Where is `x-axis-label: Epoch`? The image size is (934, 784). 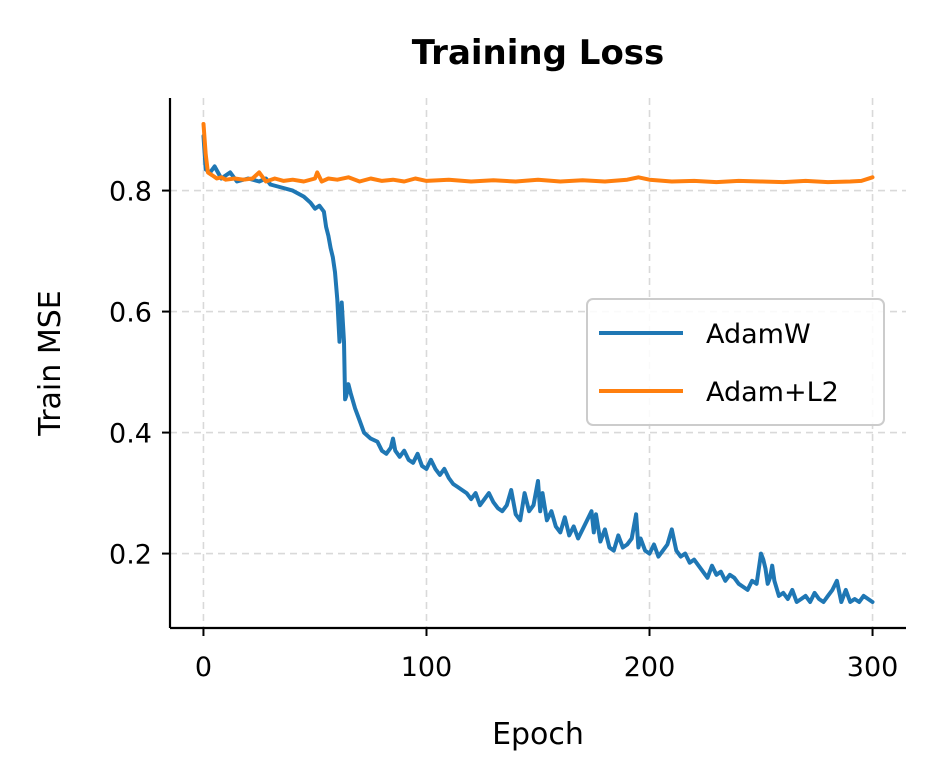 x-axis-label: Epoch is located at coordinates (538, 734).